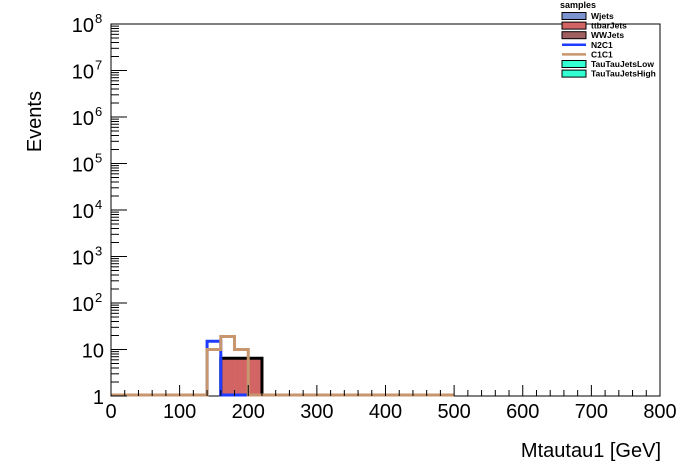 The width and height of the screenshot is (696, 472). I want to click on y-tick-exponent: 8, so click(98, 18).